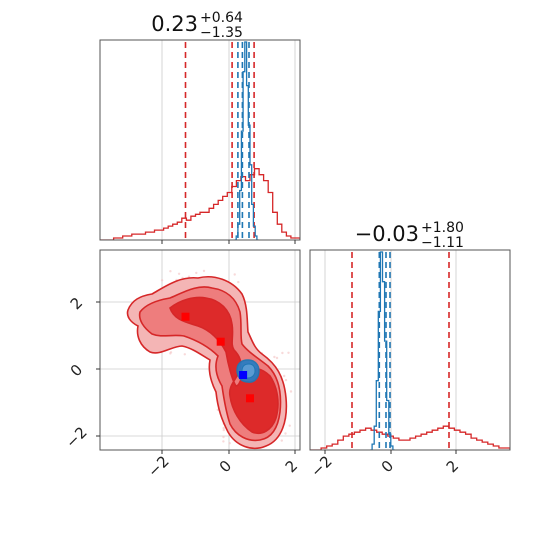  What do you see at coordinates (76, 303) in the screenshot?
I see `joint-ytick-label: 2` at bounding box center [76, 303].